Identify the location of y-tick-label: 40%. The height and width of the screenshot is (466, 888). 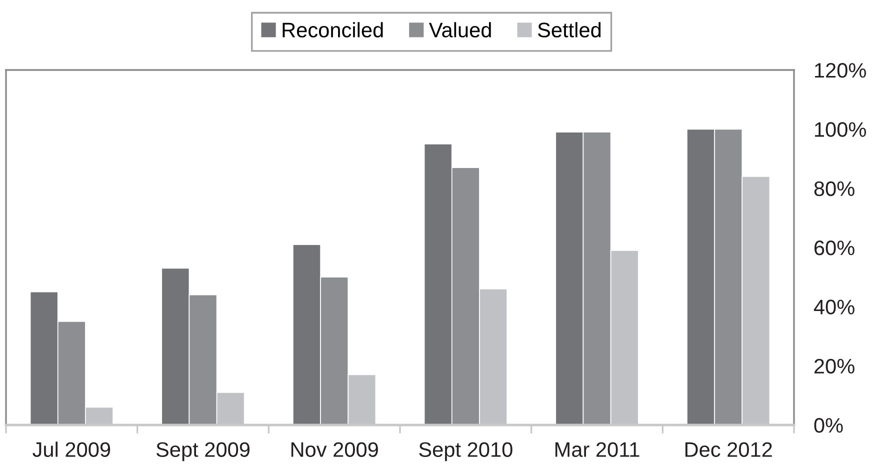
(834, 307).